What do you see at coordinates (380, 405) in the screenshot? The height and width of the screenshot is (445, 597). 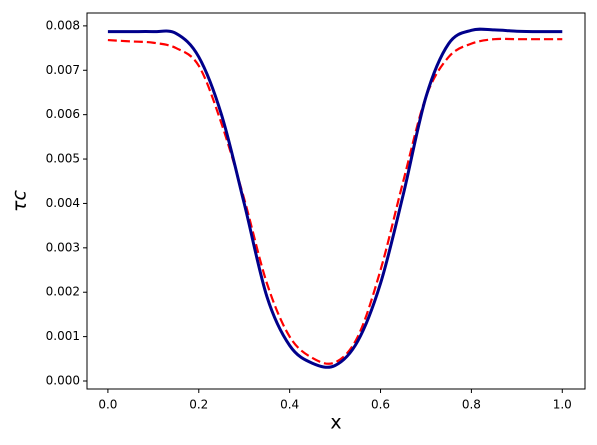 I see `x-tick-label: 0.6` at bounding box center [380, 405].